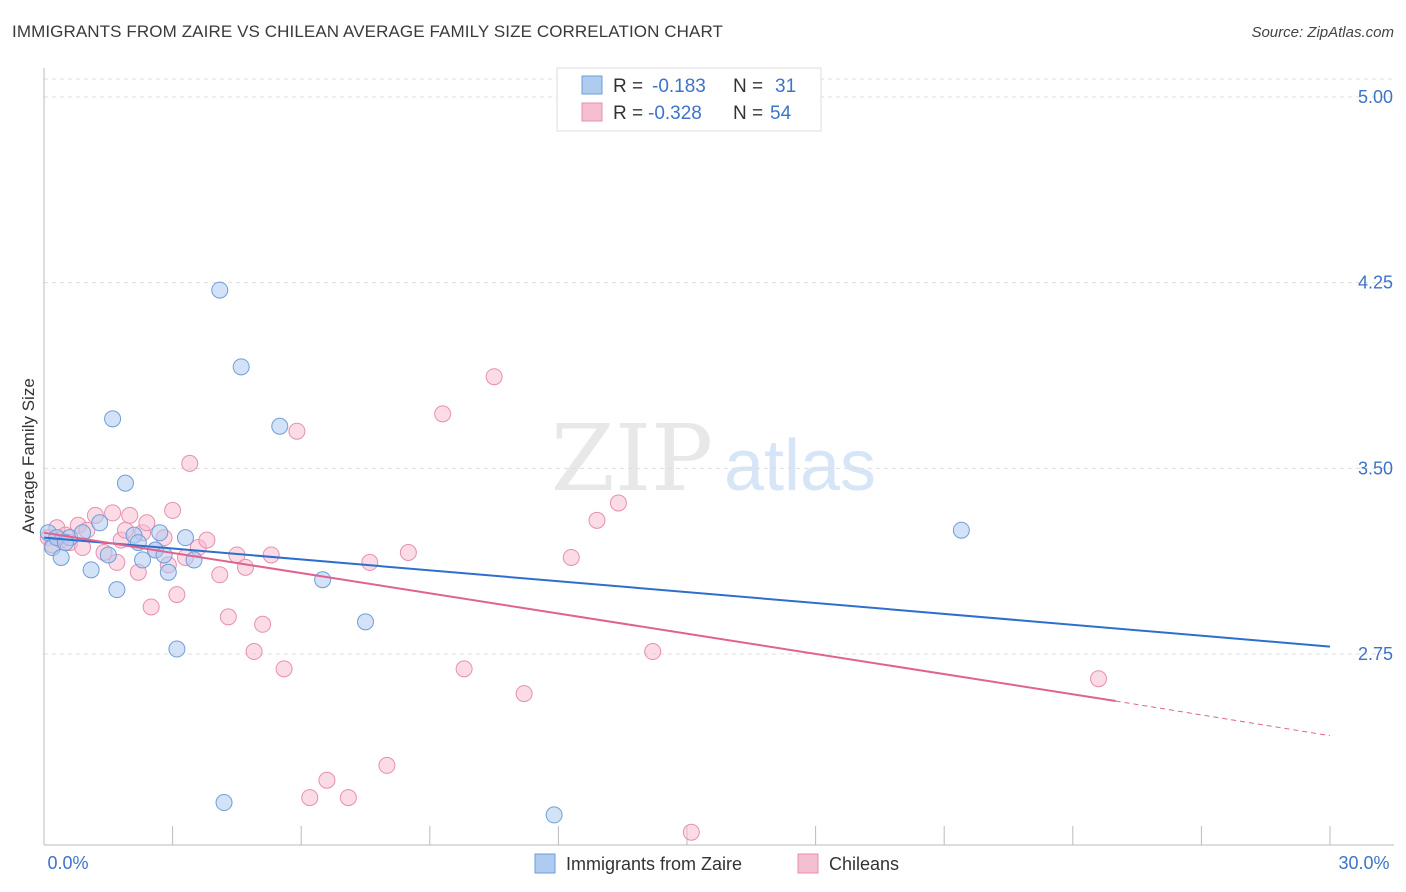 The image size is (1406, 892). Describe the element at coordinates (1223, 718) in the screenshot. I see `trend-line-chileans-extrapolated` at that location.